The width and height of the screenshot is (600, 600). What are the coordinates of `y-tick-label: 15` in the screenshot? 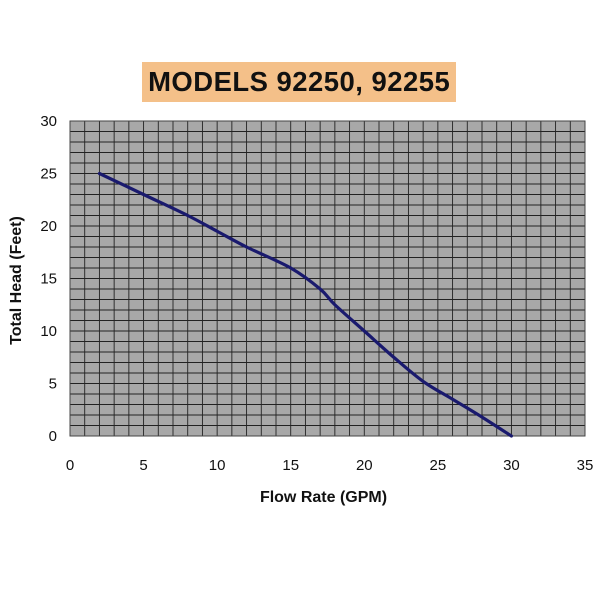 It's located at (48, 279).